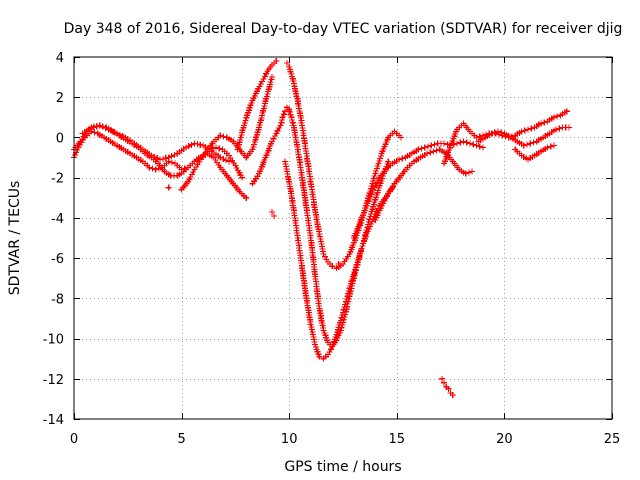 This screenshot has width=640, height=480. I want to click on y-tick-label: -10, so click(53, 340).